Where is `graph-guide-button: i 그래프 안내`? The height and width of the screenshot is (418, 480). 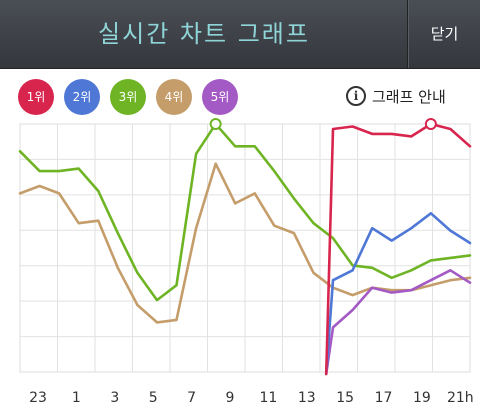
graph-guide-button: i 그래프 안내 is located at coordinates (396, 96).